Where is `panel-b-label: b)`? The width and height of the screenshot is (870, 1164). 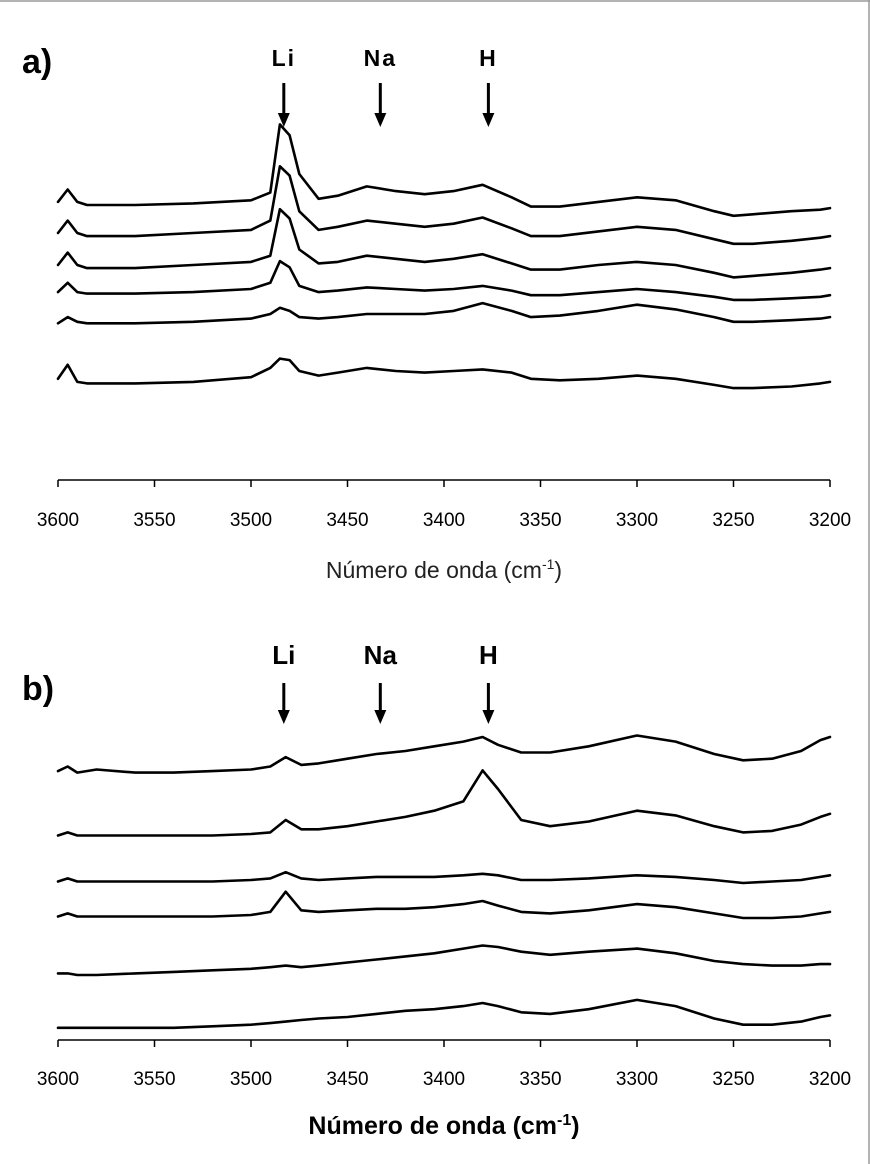
panel-b-label: b) is located at coordinates (38, 689).